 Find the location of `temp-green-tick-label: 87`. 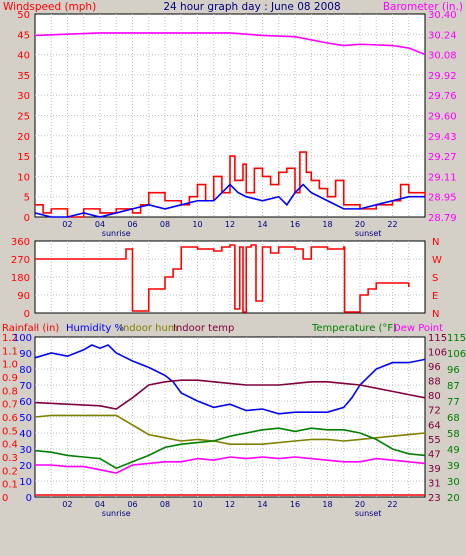

temp-green-tick-label: 87 is located at coordinates (453, 386).